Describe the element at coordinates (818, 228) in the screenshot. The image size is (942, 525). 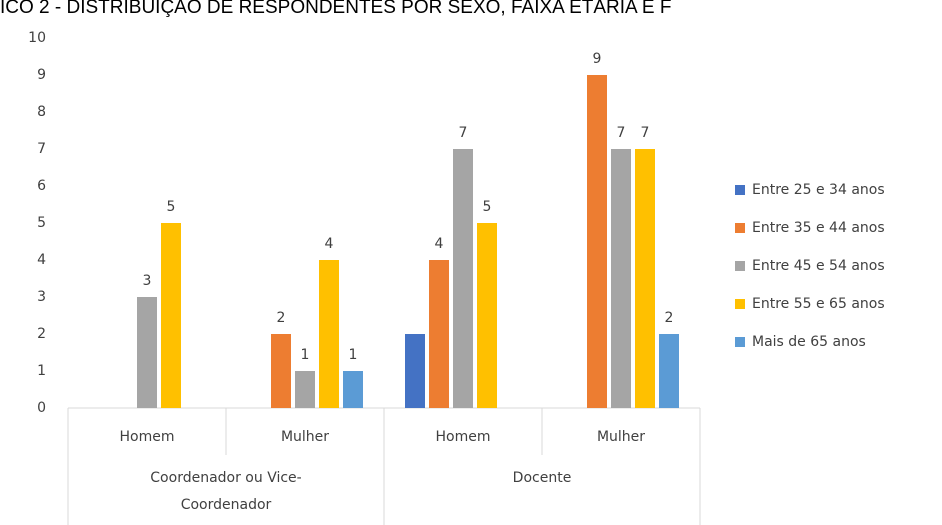
I see `legend-label: Entre 35 e 44 anos` at that location.